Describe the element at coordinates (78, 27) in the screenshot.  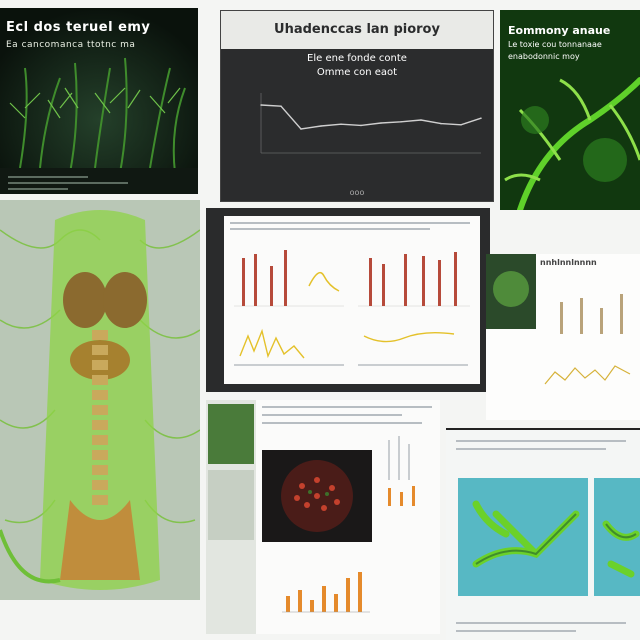
I see `panel-title: Ecl dos teruel emy` at that location.